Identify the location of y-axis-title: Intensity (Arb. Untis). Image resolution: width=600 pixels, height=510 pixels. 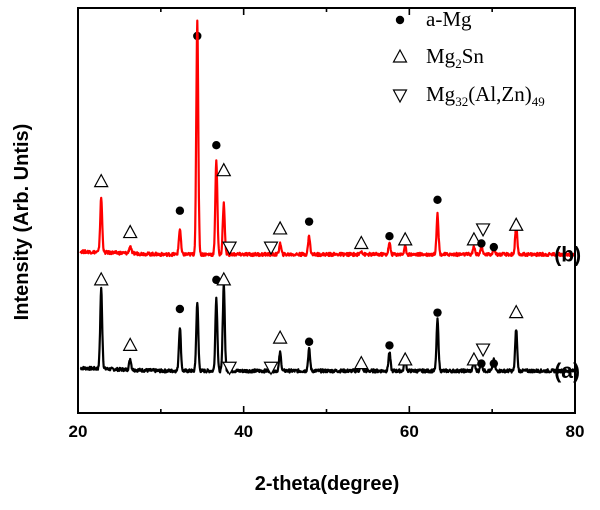
(22, 222).